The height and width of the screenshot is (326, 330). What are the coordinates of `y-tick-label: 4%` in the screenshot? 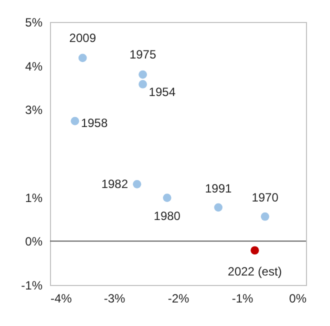 It's located at (34, 66).